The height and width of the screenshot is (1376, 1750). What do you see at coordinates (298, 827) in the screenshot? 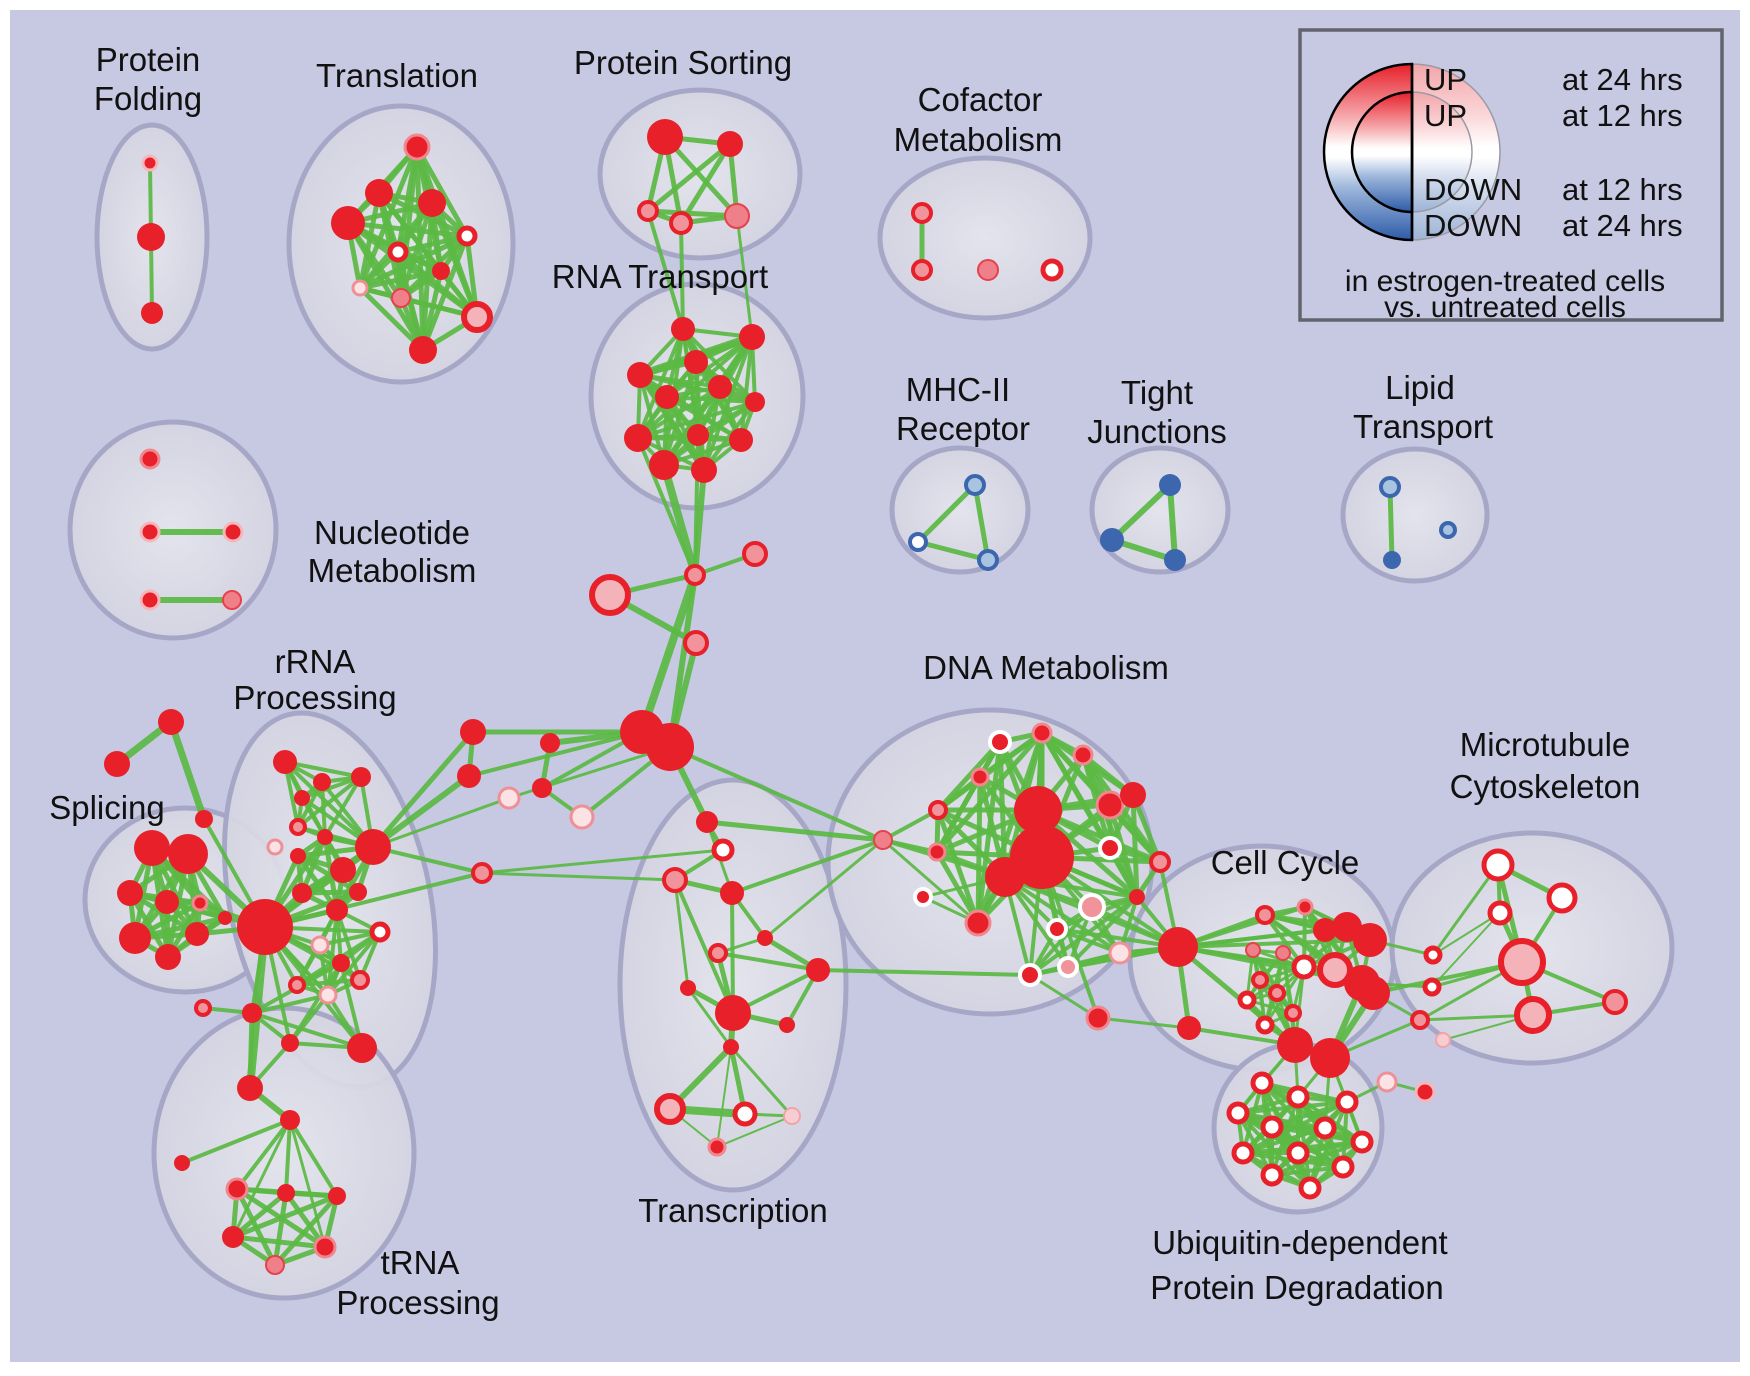
I see `node-r5` at bounding box center [298, 827].